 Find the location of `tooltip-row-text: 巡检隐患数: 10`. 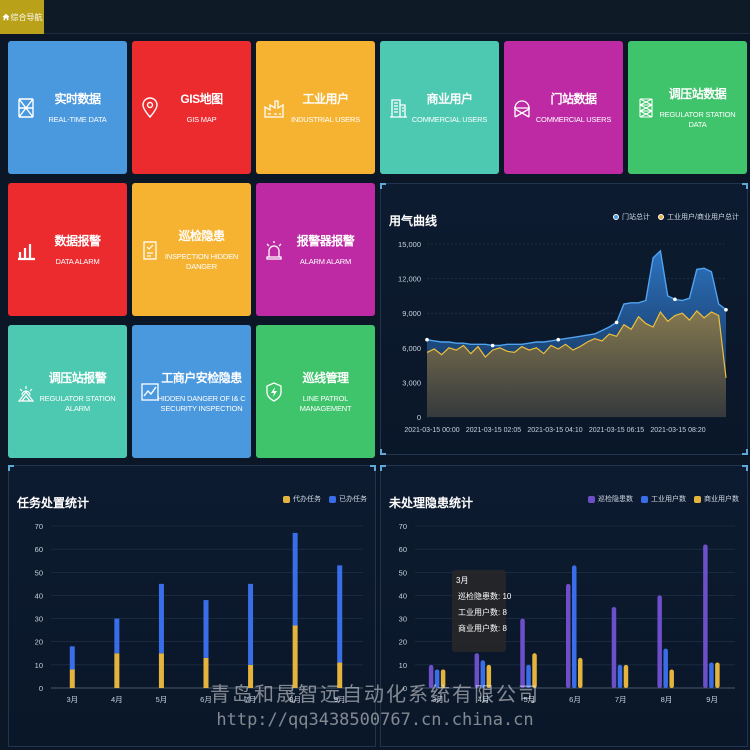

tooltip-row-text: 巡检隐患数: 10 is located at coordinates (485, 596).